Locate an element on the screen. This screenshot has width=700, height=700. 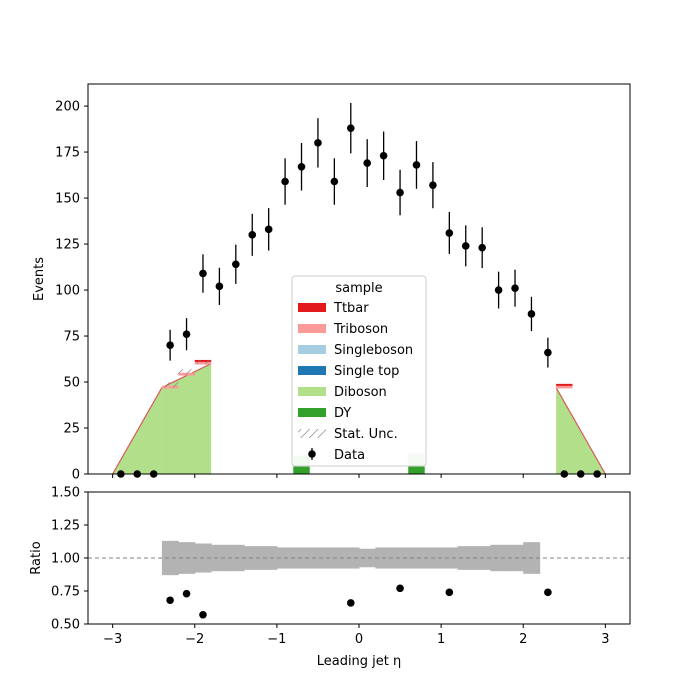
main-ytick-label-5: 125 is located at coordinates (67, 245).